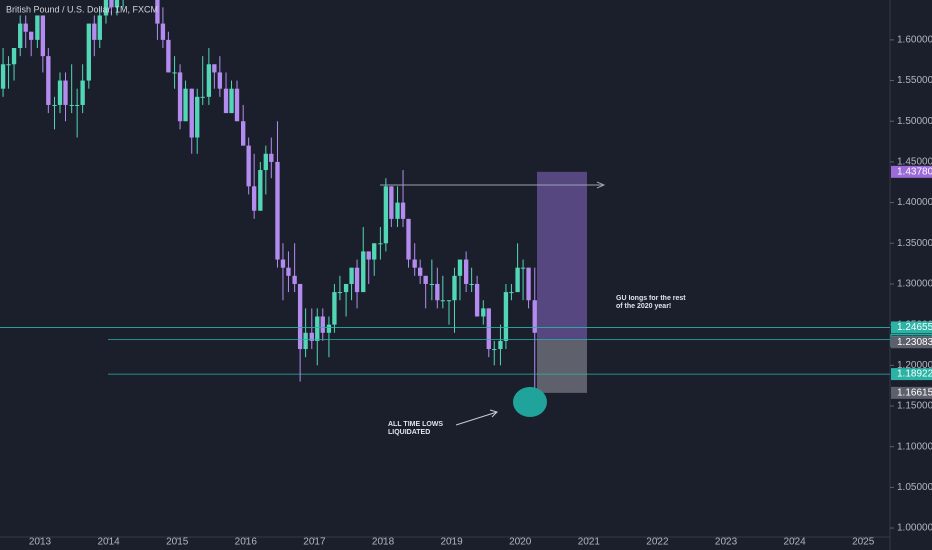 Image resolution: width=932 pixels, height=550 pixels. I want to click on y-tick-label: 1.40000, so click(914, 202).